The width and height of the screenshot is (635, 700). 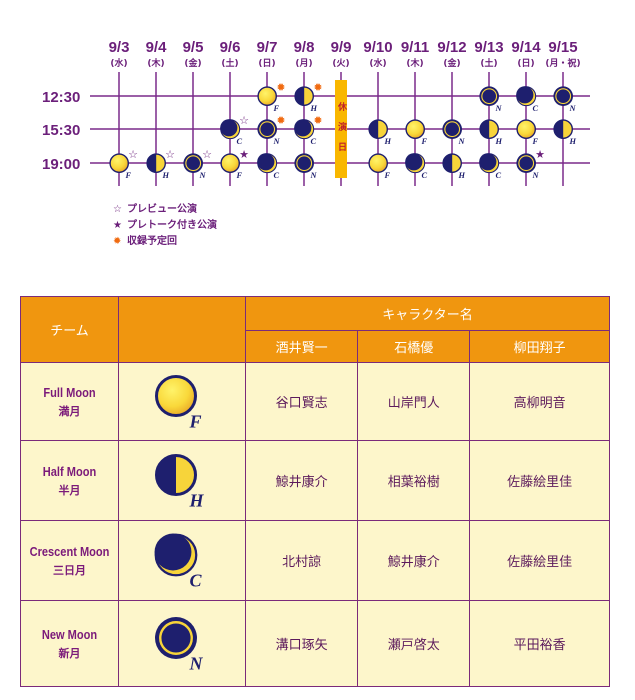 I want to click on icon-header, so click(x=182, y=329).